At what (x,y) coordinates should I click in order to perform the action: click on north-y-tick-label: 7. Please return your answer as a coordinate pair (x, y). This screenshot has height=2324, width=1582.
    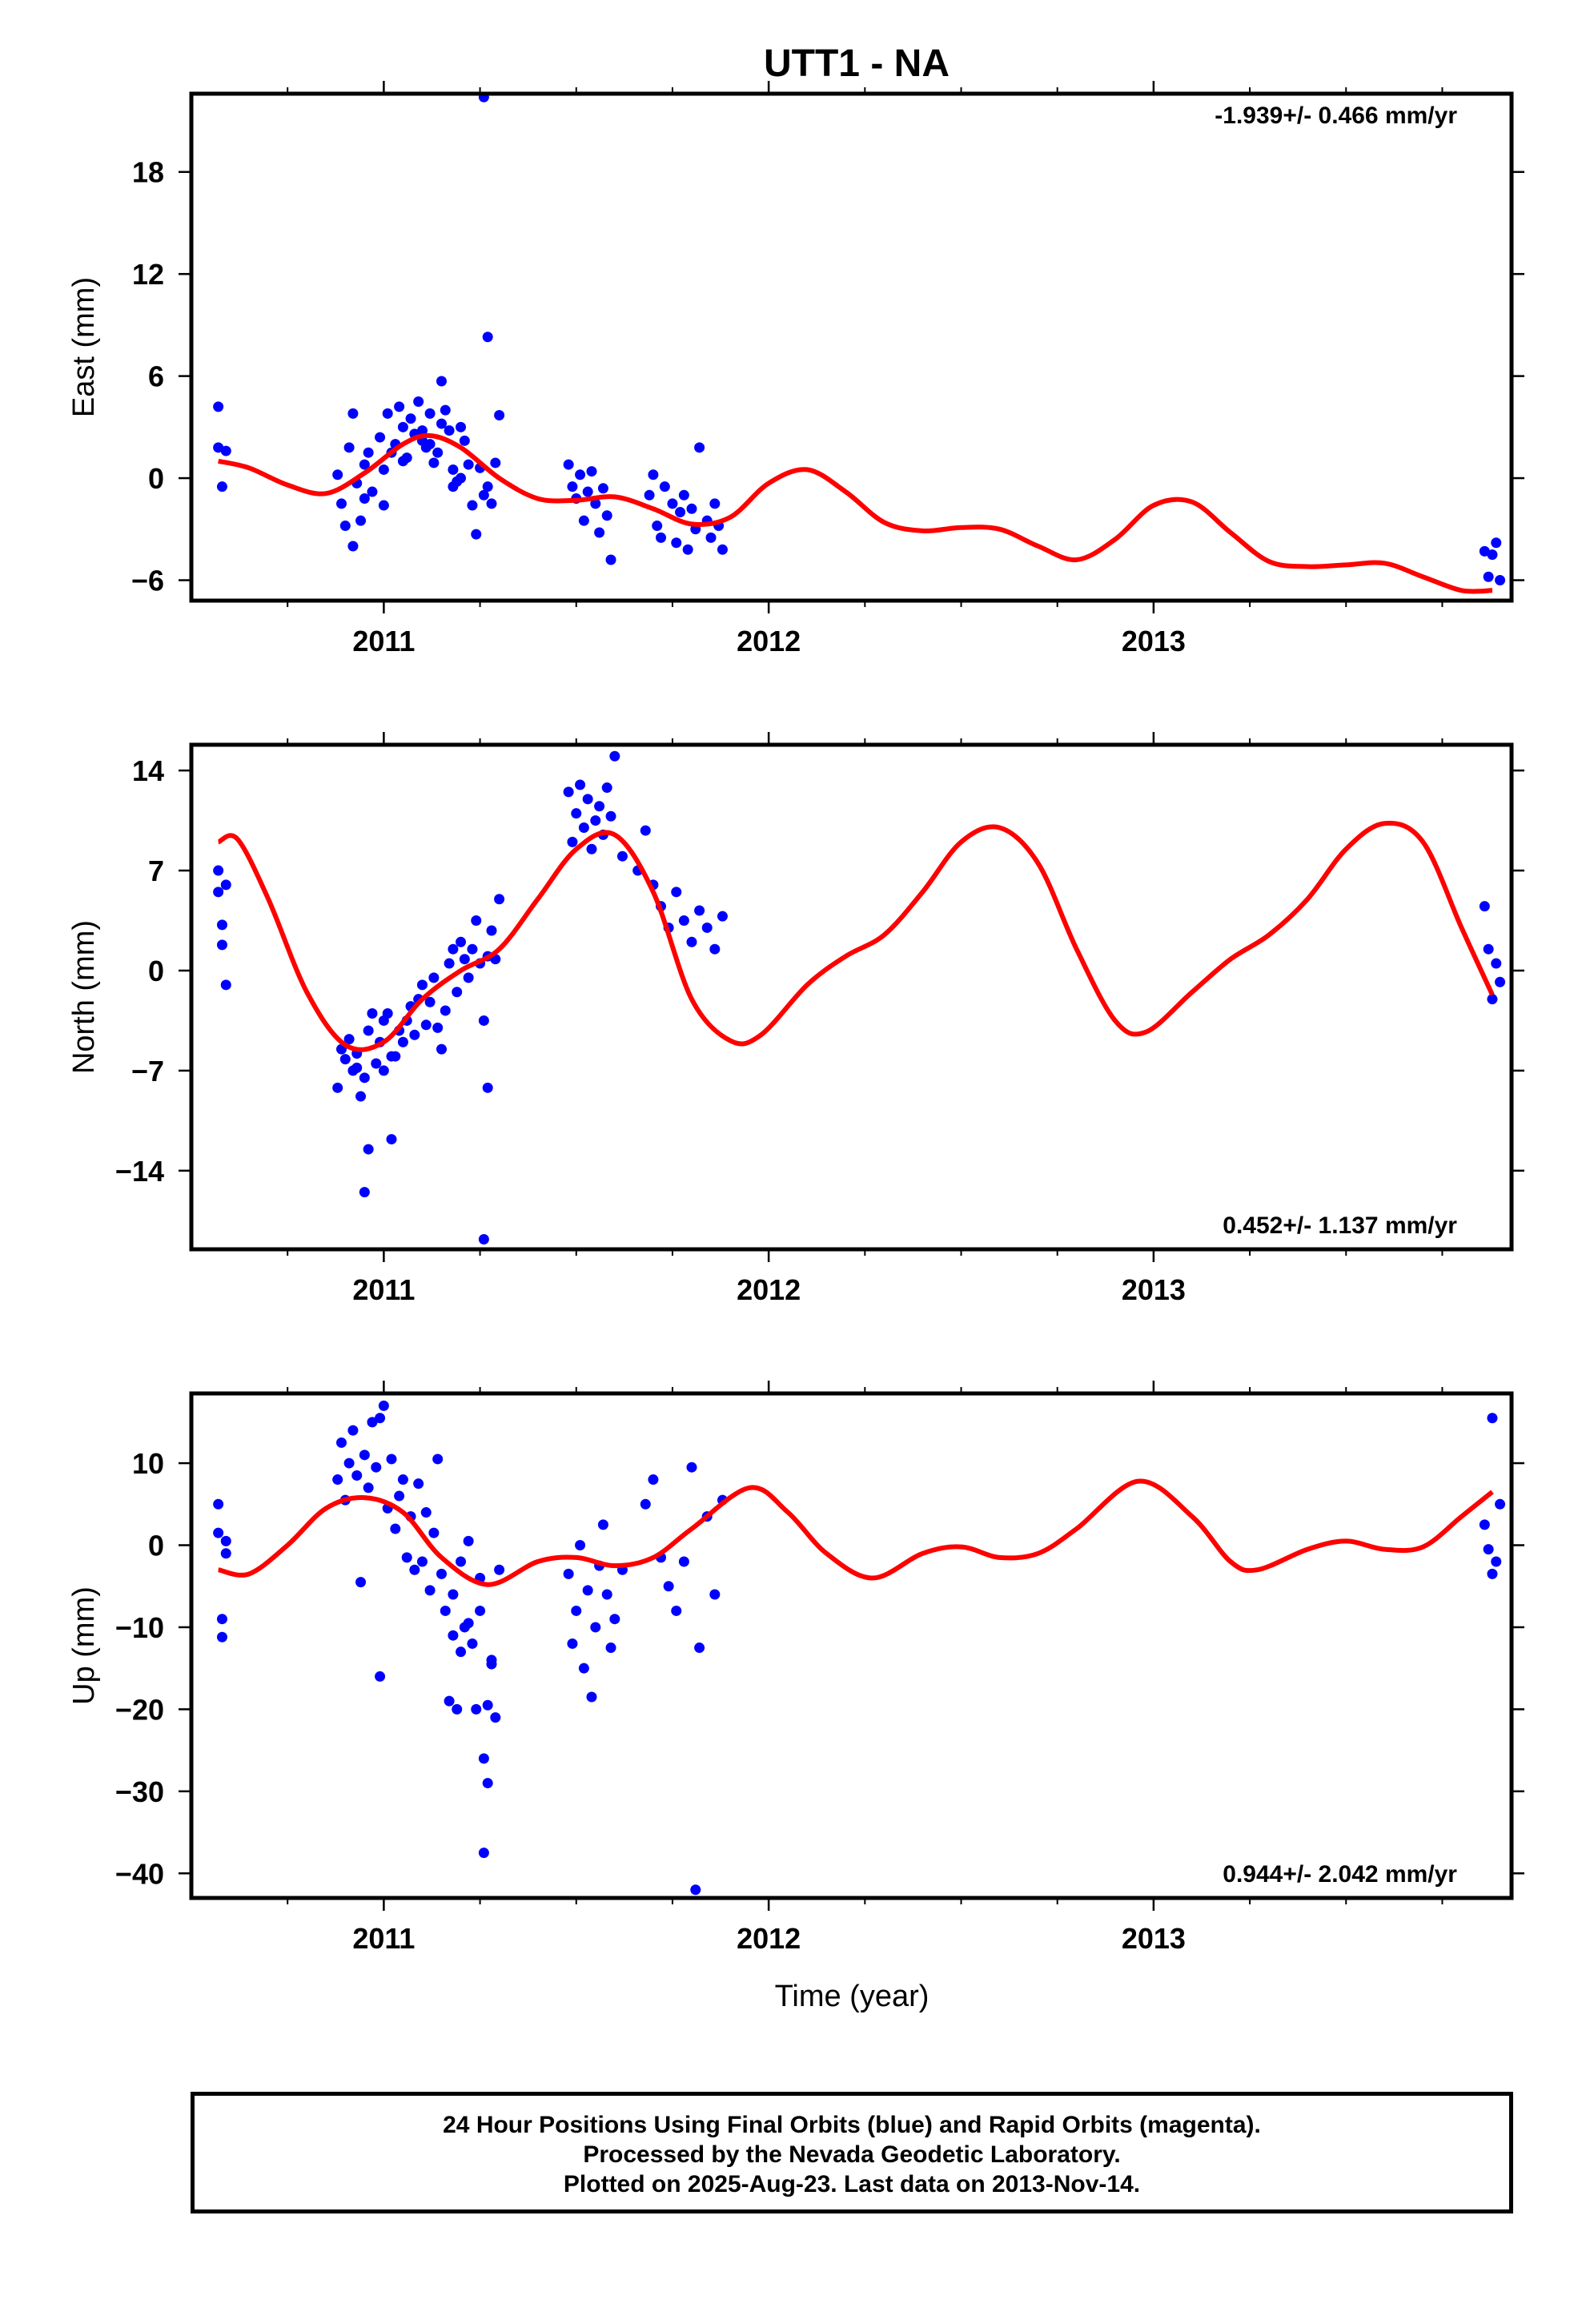
    Looking at the image, I should click on (156, 870).